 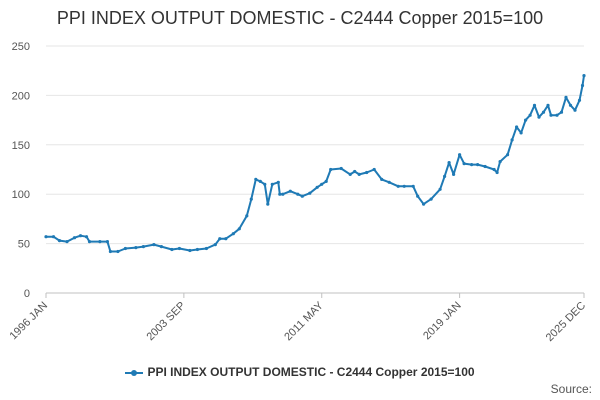 I want to click on x-tick-label: 2019 JAN, so click(x=442, y=321).